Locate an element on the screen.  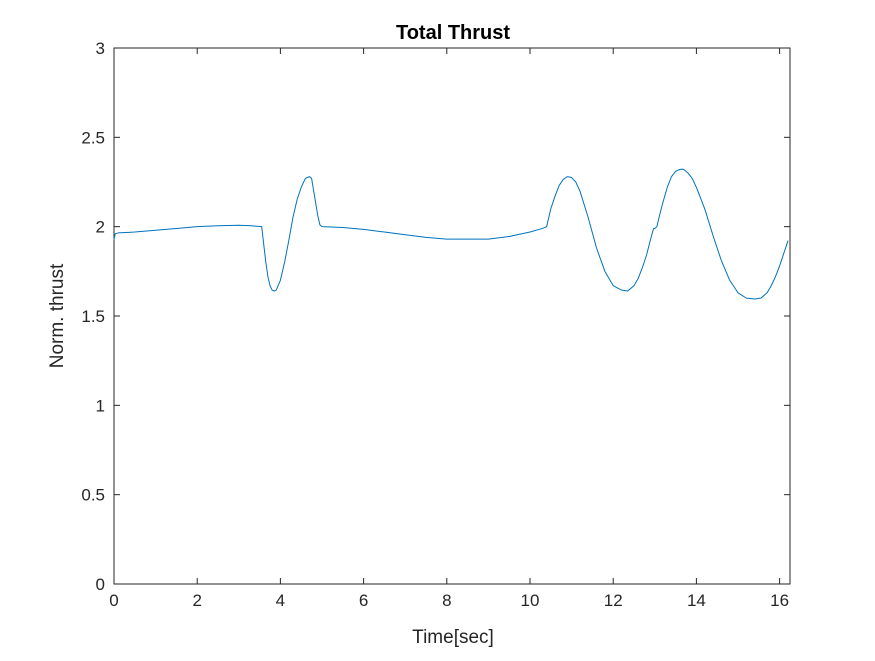
y-tick-label: 2 is located at coordinates (100, 227).